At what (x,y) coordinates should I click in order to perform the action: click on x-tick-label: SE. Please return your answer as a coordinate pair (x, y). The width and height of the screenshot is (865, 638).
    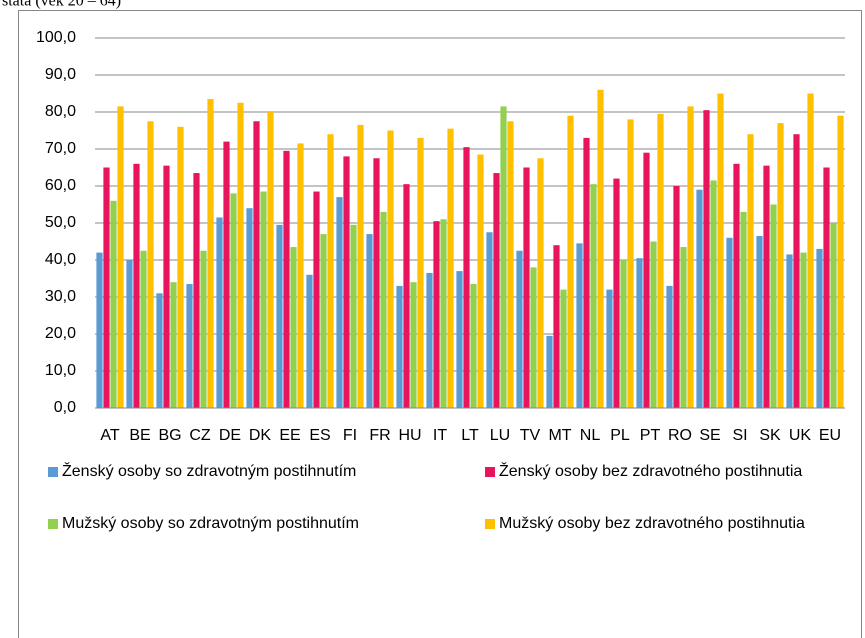
    Looking at the image, I should click on (709, 435).